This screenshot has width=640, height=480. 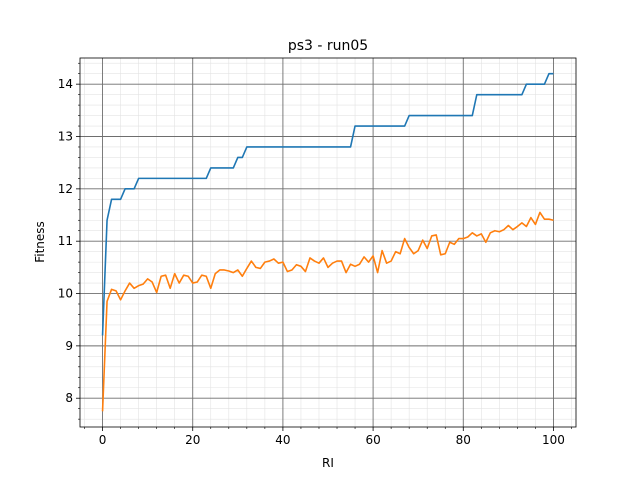 What do you see at coordinates (65, 294) in the screenshot?
I see `y-tick-label: 10` at bounding box center [65, 294].